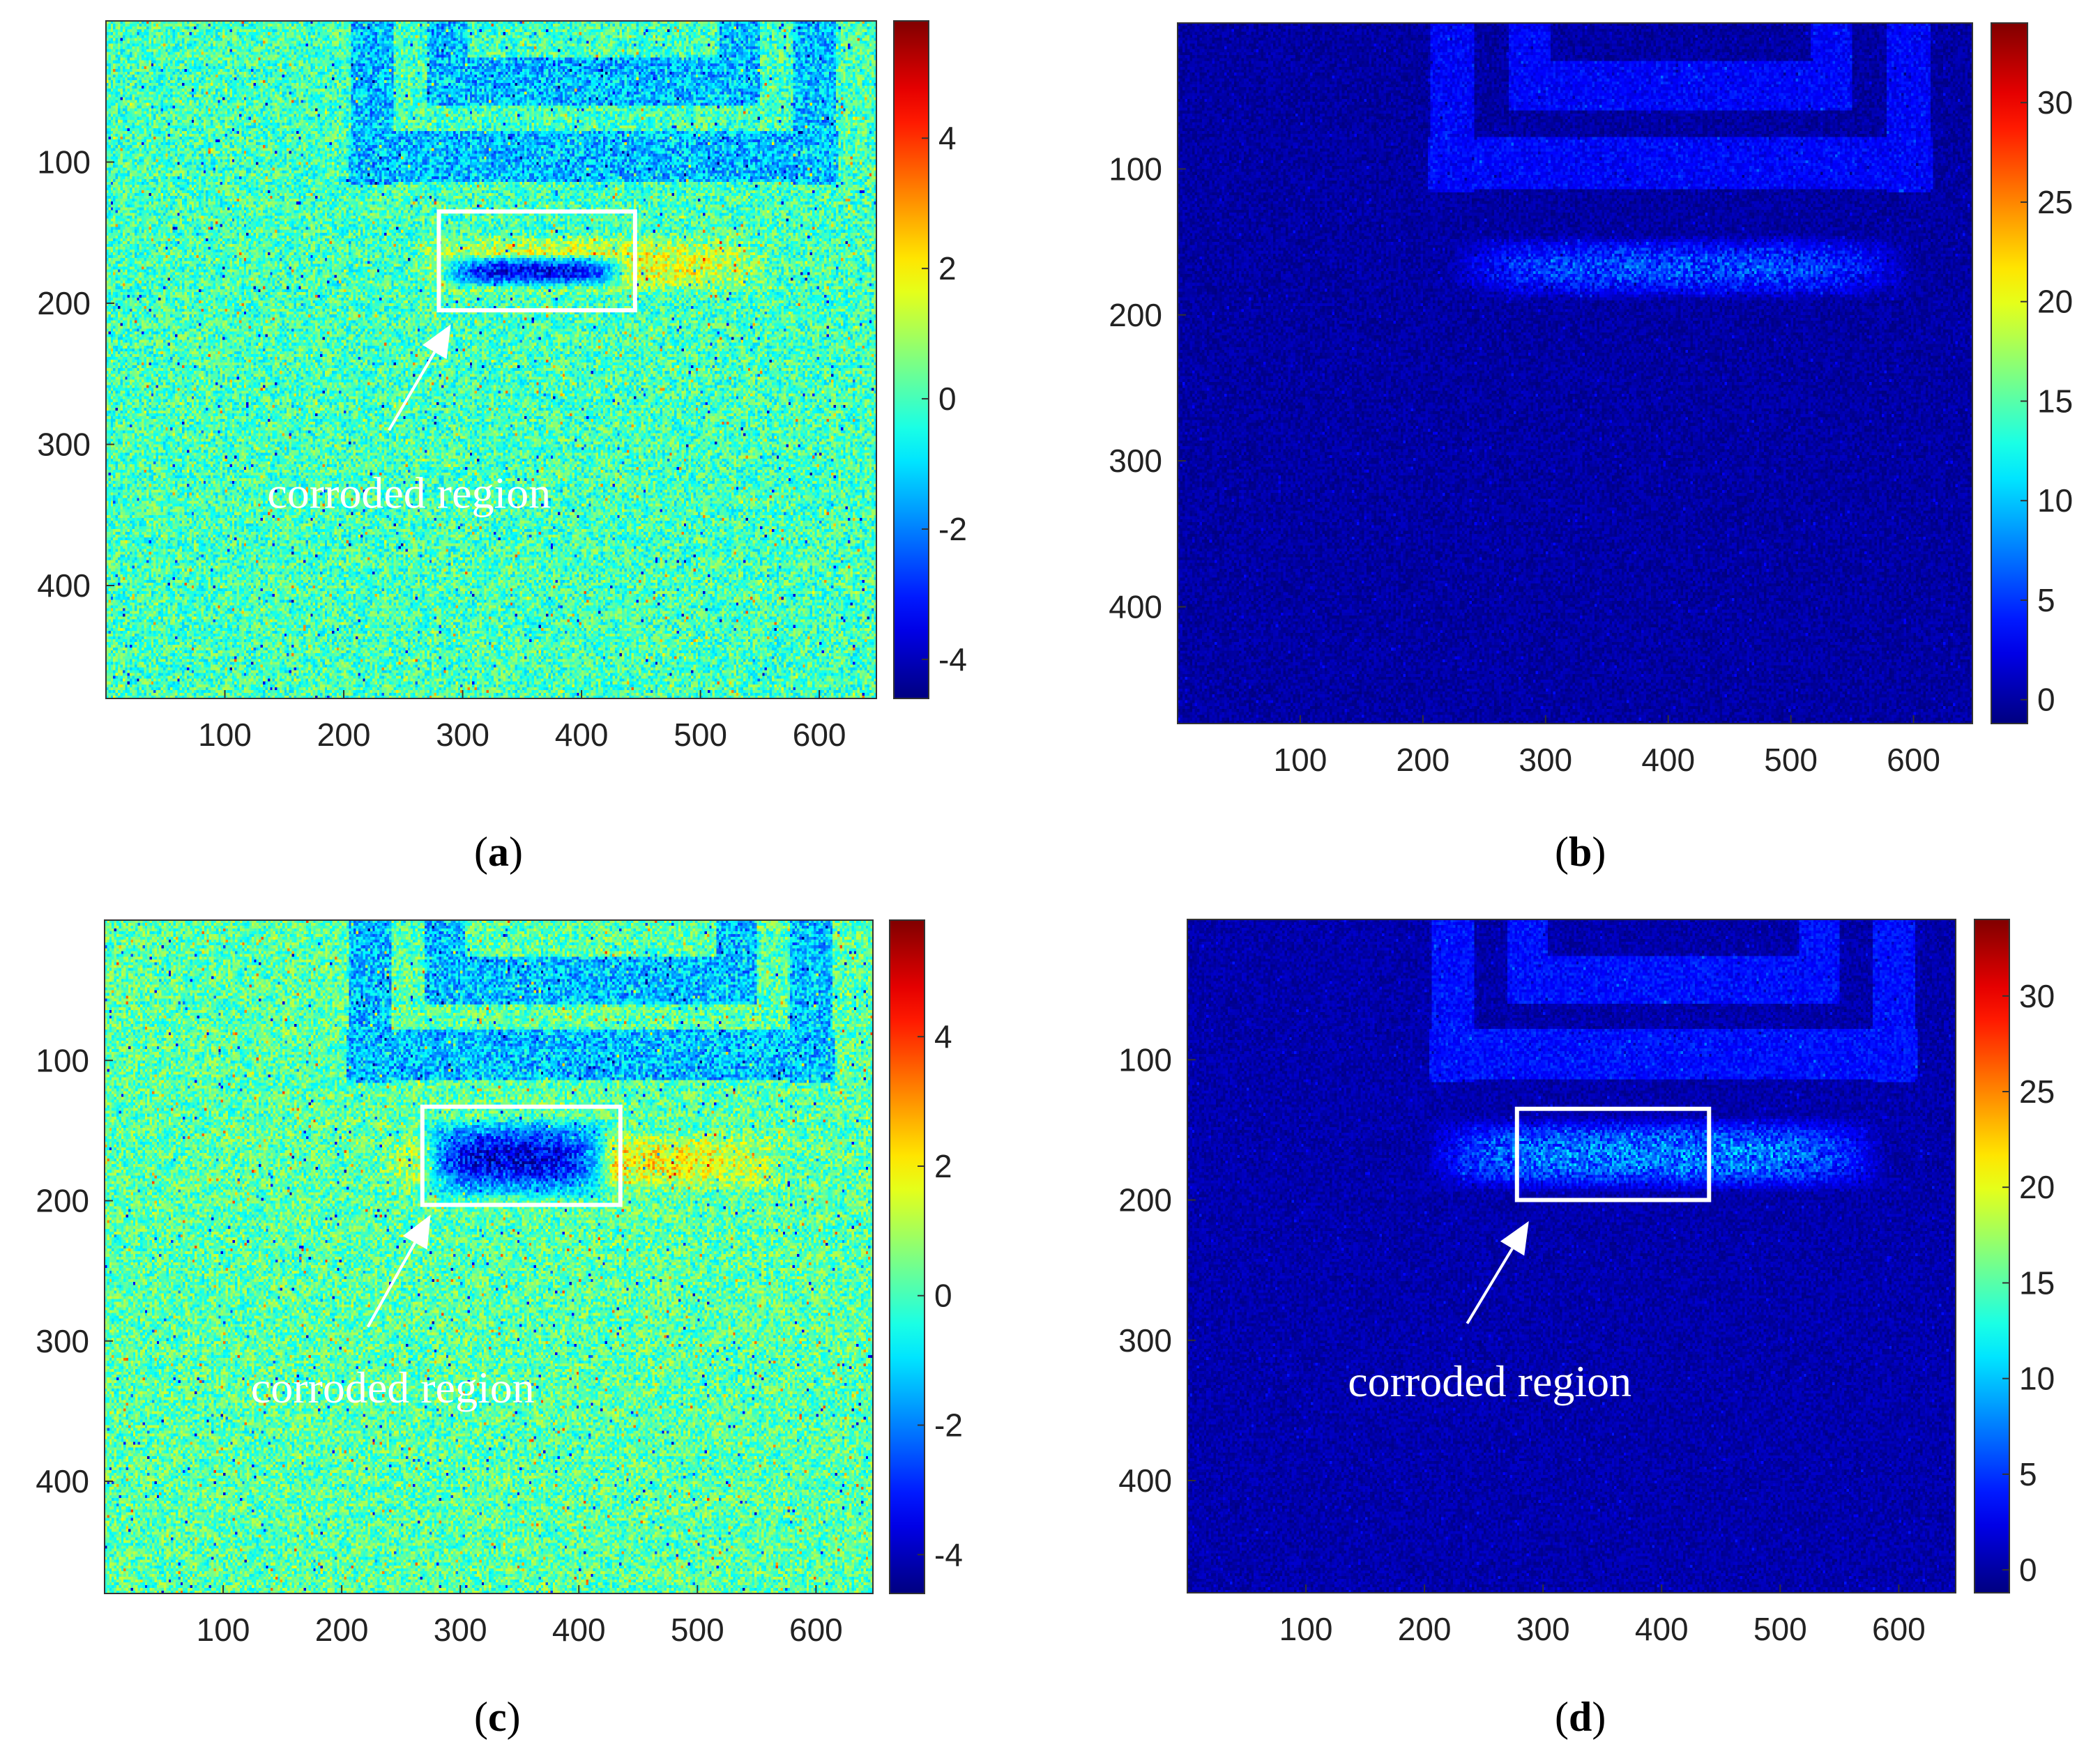 This screenshot has height=1758, width=2100. I want to click on colorbar-tick-label-d-3: 15, so click(2037, 1282).